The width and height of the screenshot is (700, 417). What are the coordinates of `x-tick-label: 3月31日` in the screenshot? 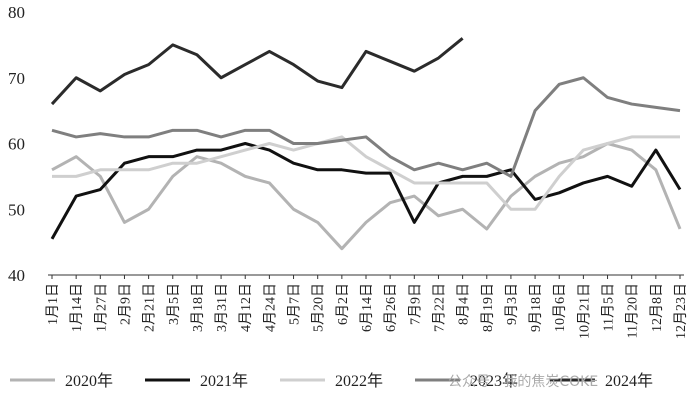 It's located at (222, 307).